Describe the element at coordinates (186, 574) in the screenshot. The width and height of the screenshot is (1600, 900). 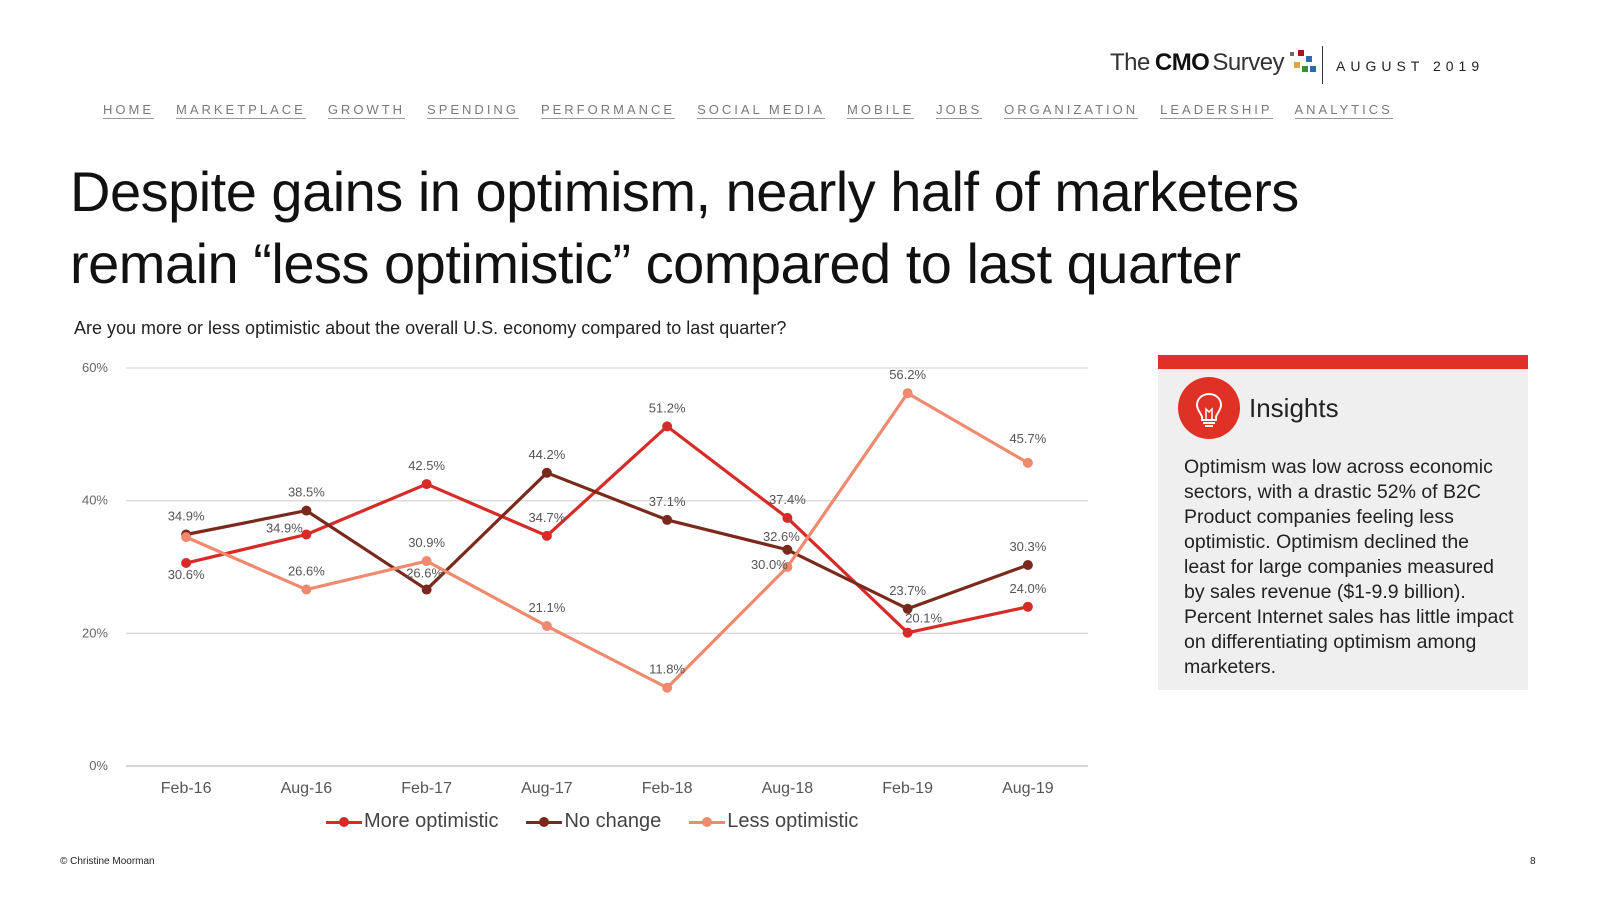
I see `data-label-more-optimistic-Feb-16: 30.6%` at that location.